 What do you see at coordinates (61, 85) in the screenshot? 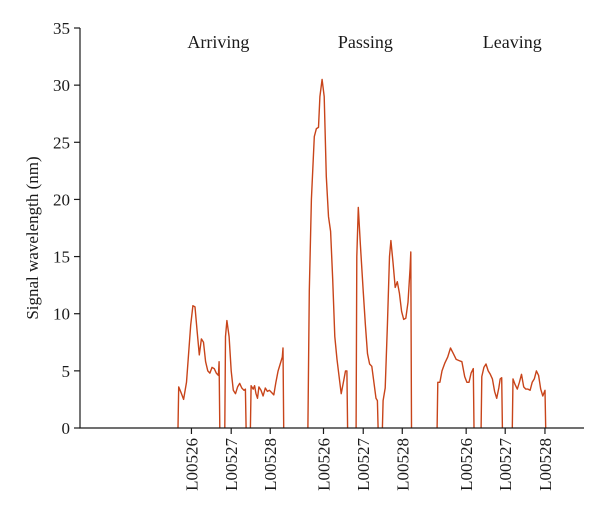
I see `y-tick-label: 30` at bounding box center [61, 85].